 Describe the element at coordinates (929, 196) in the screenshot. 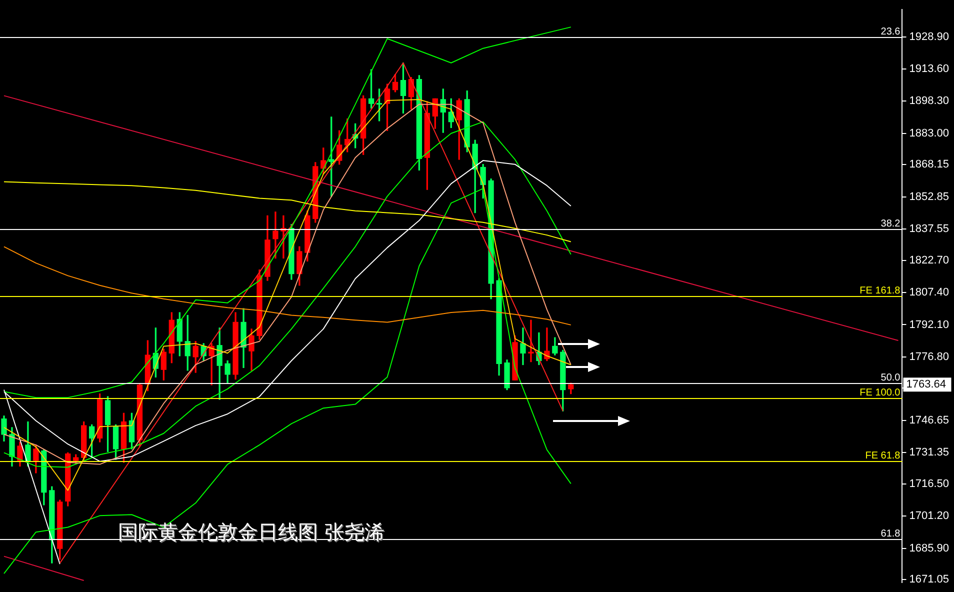

I see `y-tick-label: 1852.85` at that location.